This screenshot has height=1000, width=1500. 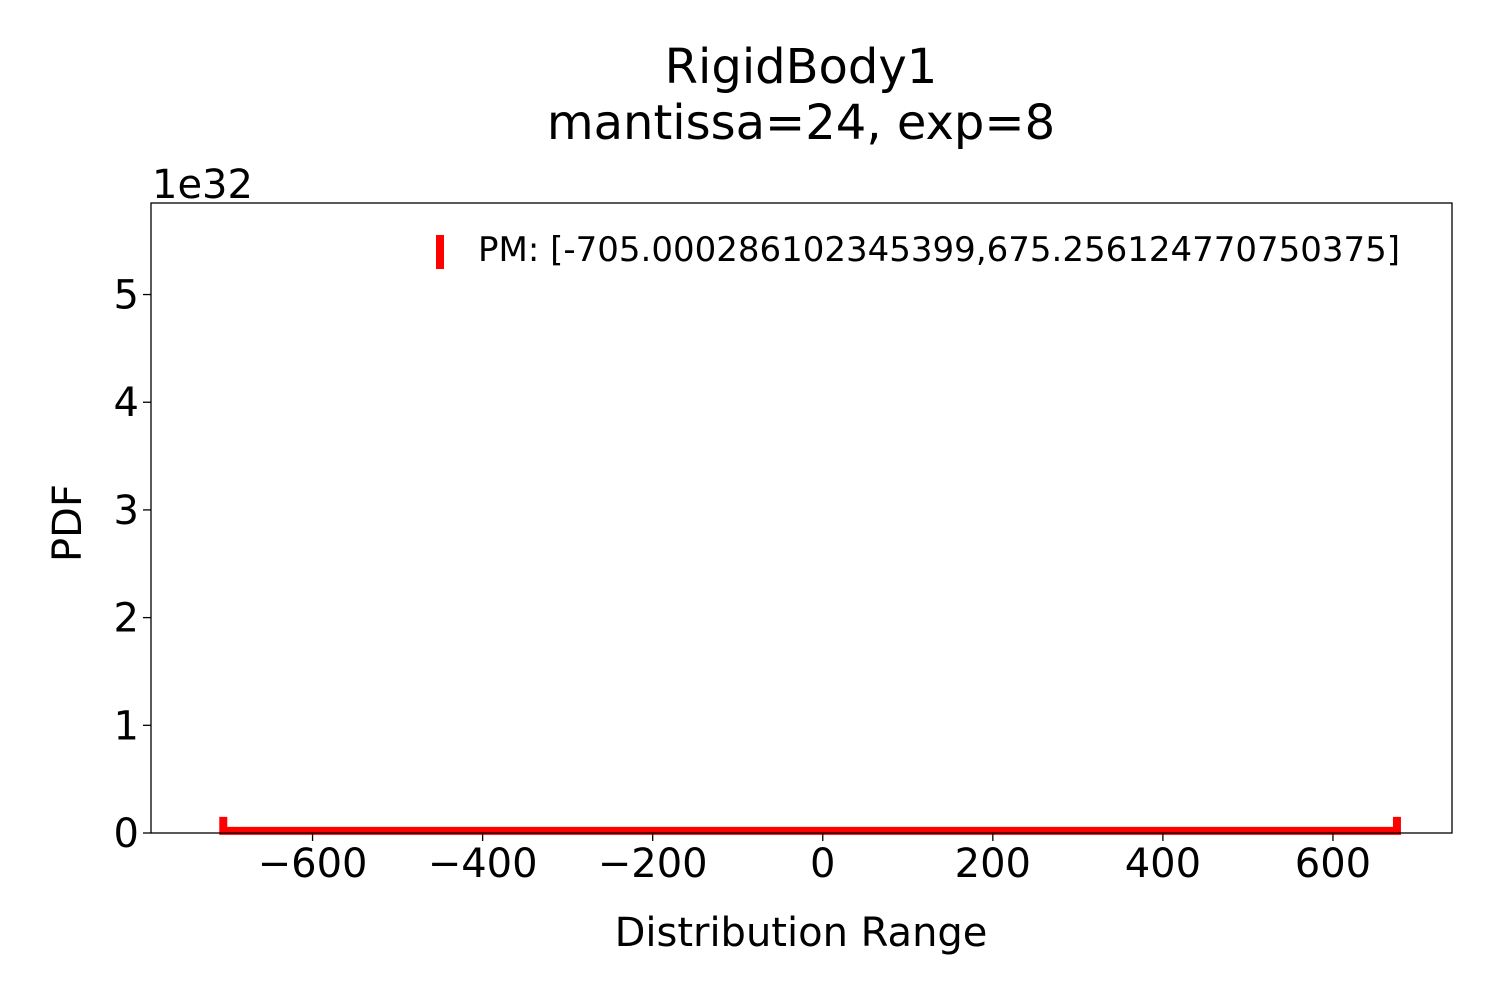 I want to click on series-layer, so click(x=810, y=825).